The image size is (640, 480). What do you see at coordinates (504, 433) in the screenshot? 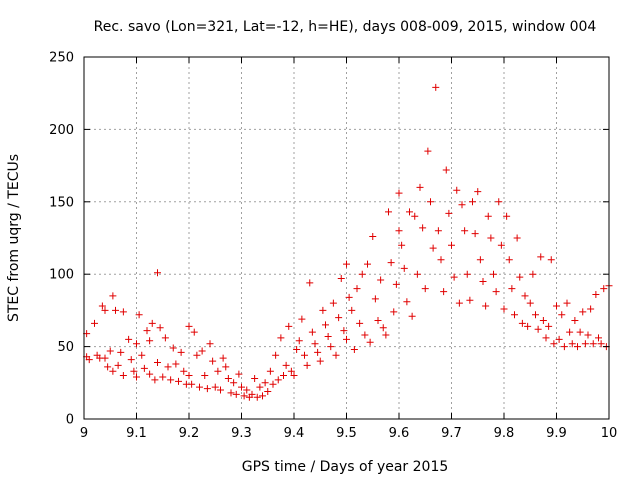
I see `x-tick-label: 9.8` at bounding box center [504, 433].